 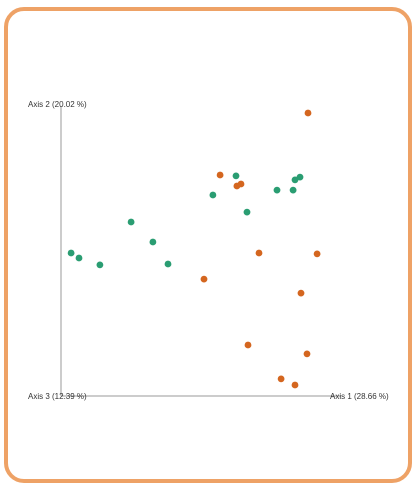 I want to click on axis-2-label: Axis 2 (20.02 %), so click(x=57, y=104).